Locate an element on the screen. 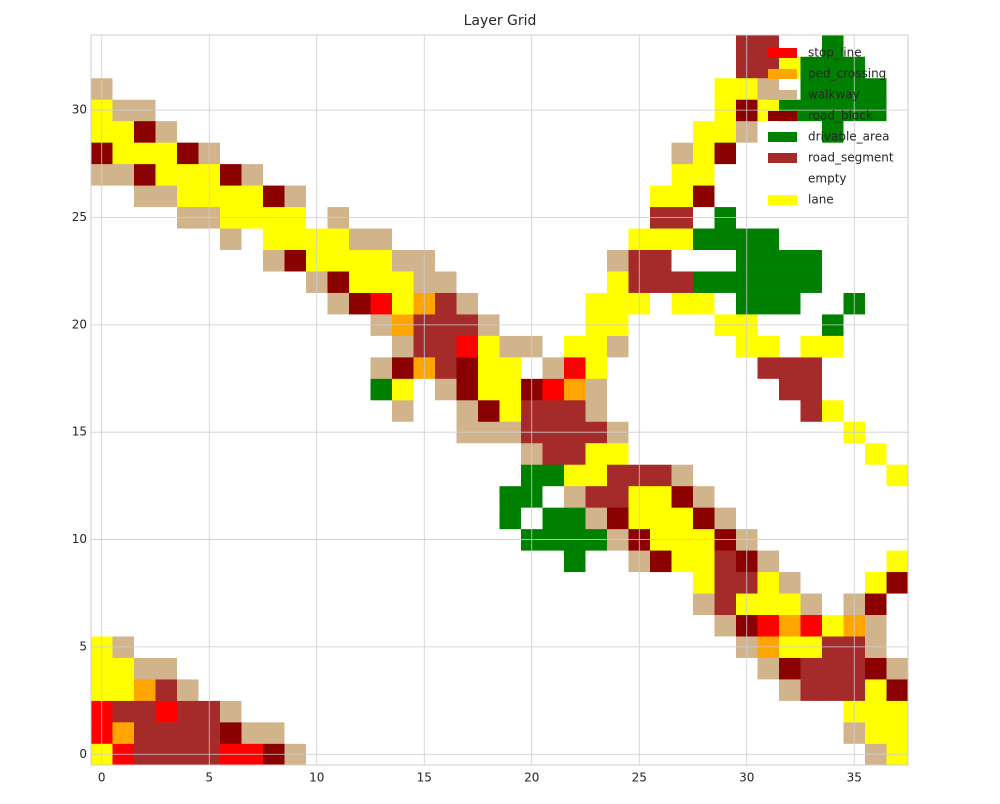  legend-label: drivable_area is located at coordinates (848, 137).